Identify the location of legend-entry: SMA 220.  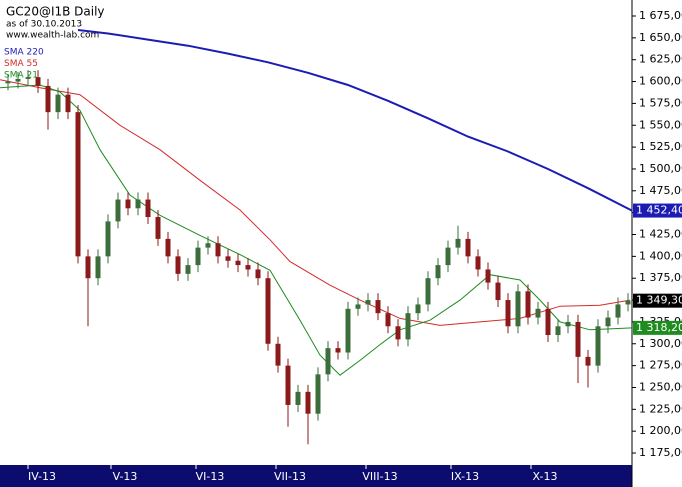
(24, 53).